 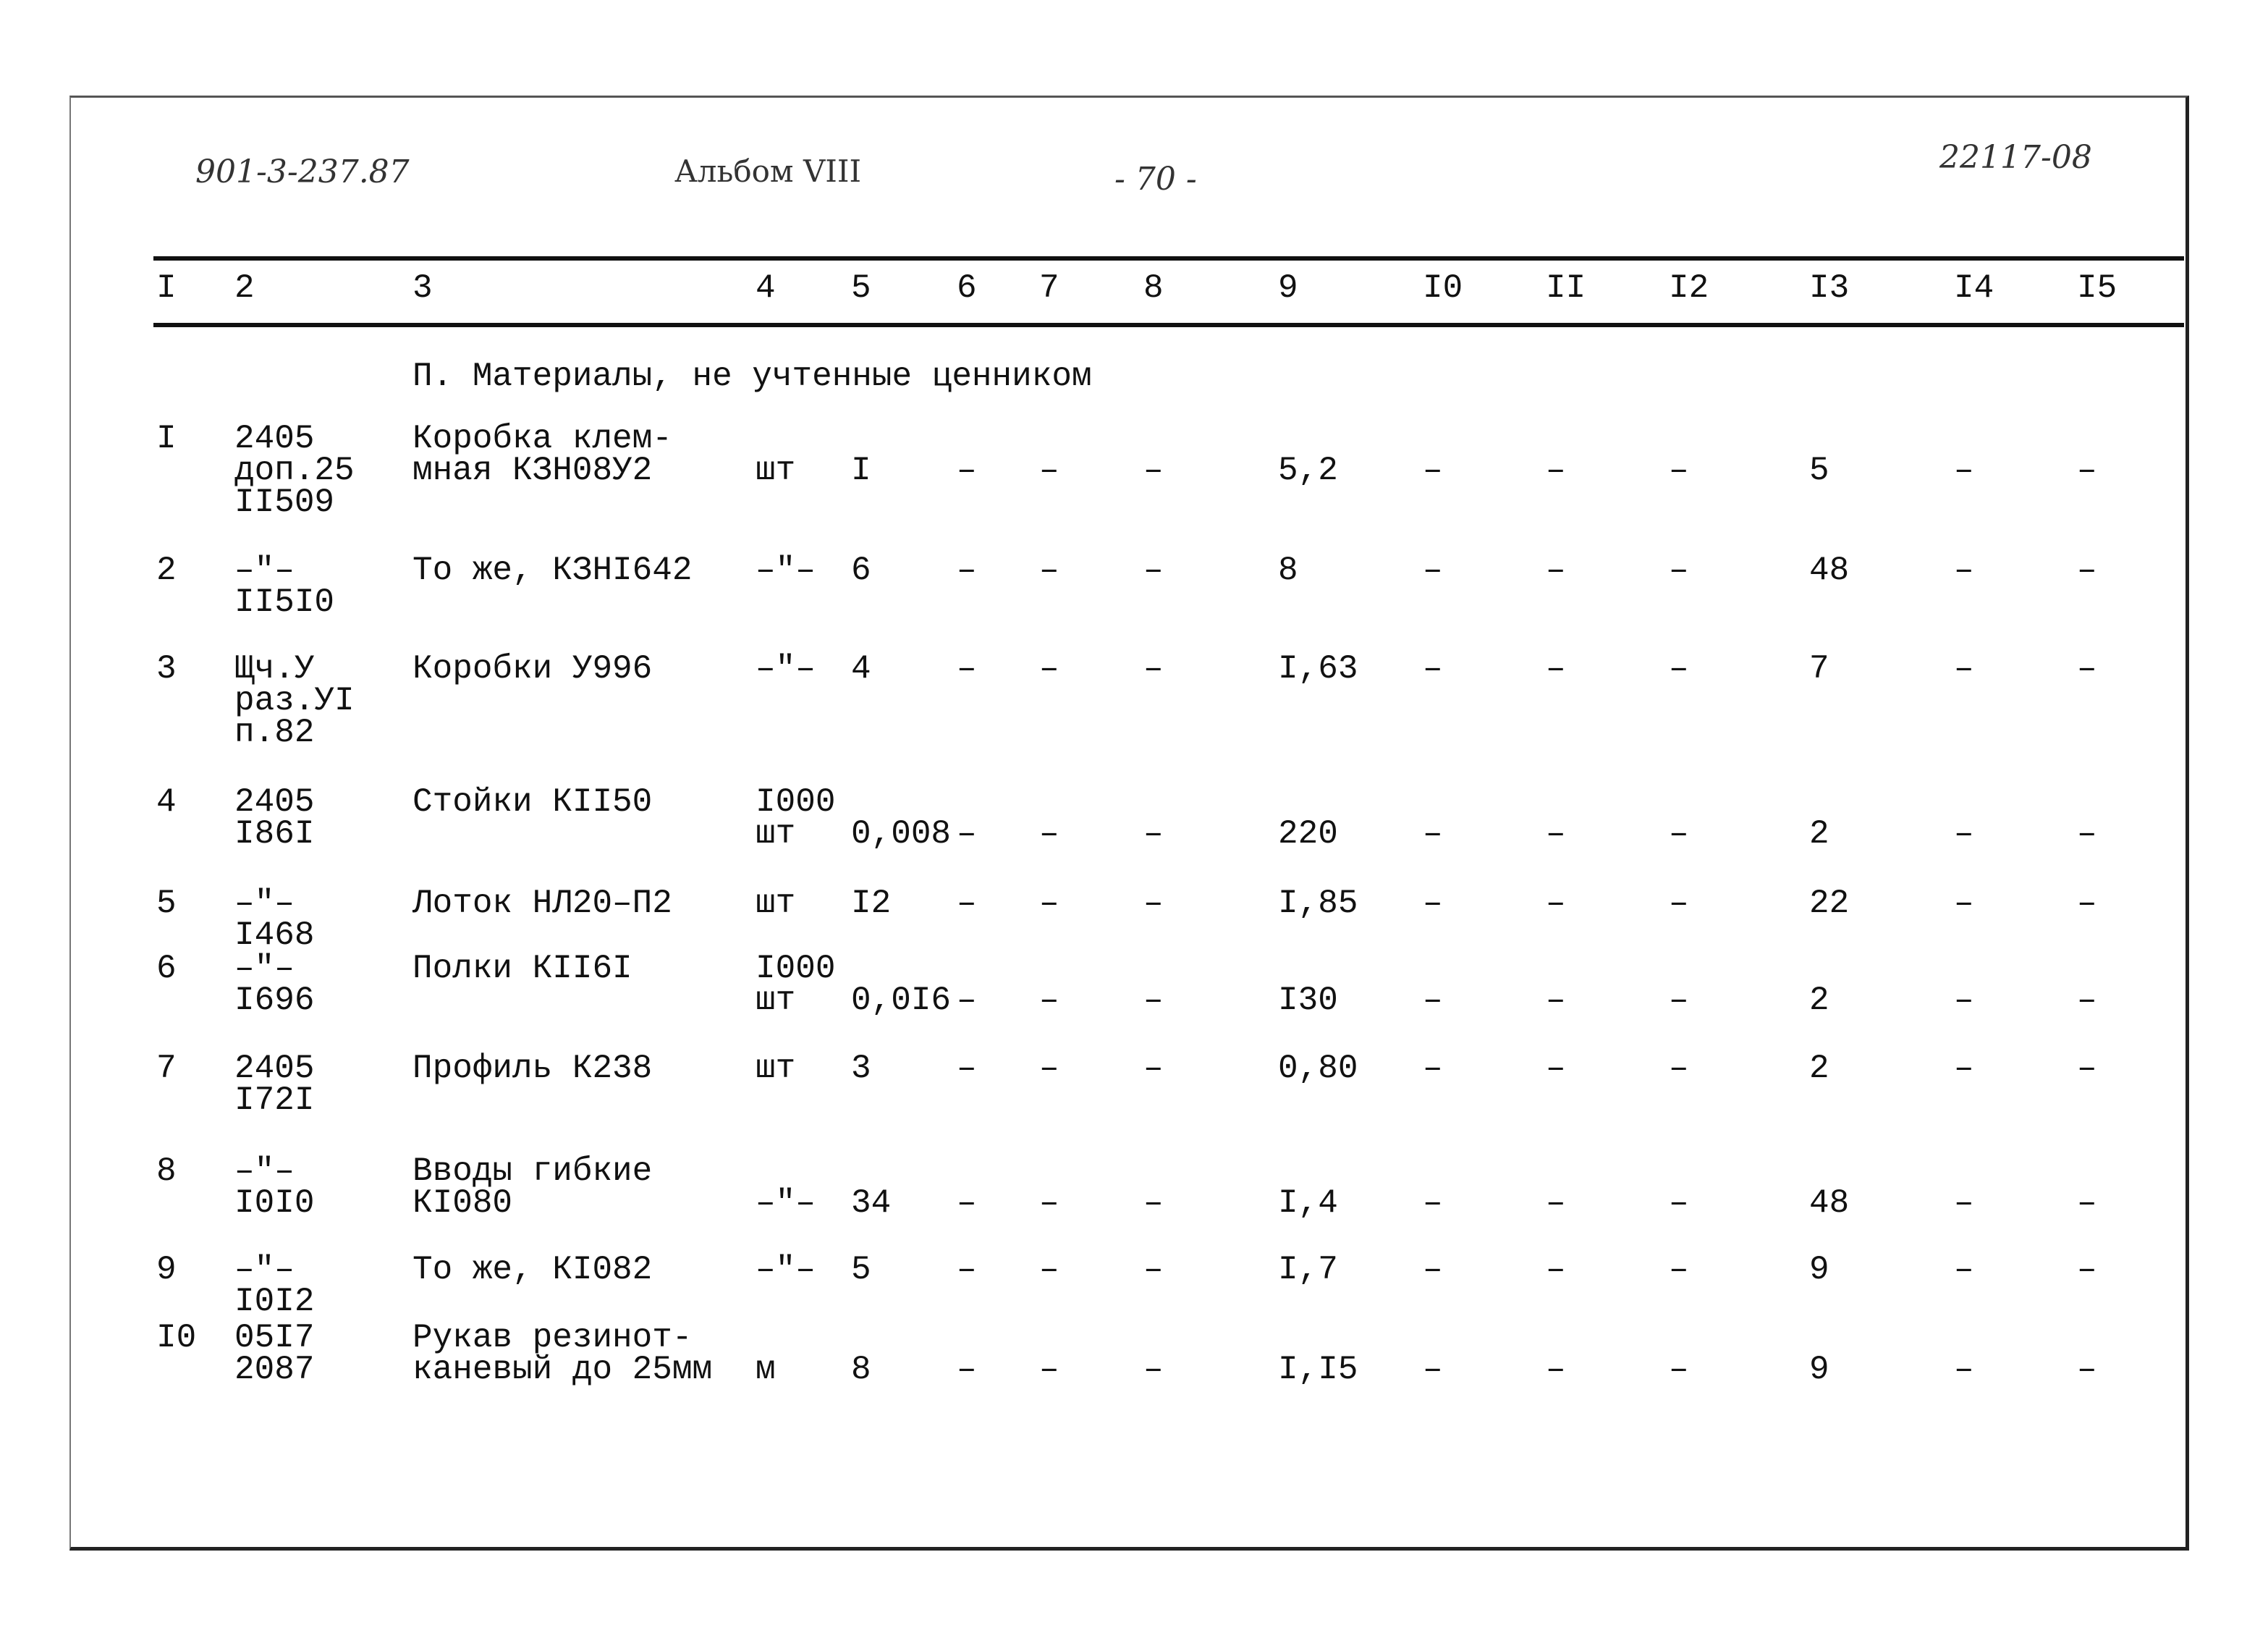 I want to click on cell-col-5: 6, so click(x=861, y=570).